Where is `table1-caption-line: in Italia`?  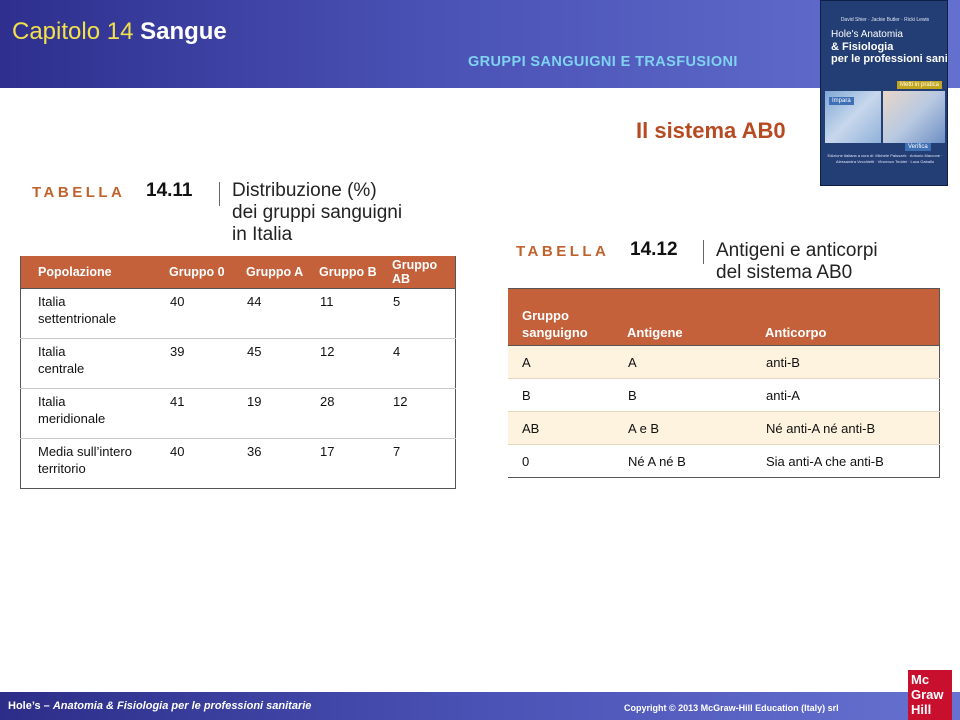 table1-caption-line: in Italia is located at coordinates (262, 234).